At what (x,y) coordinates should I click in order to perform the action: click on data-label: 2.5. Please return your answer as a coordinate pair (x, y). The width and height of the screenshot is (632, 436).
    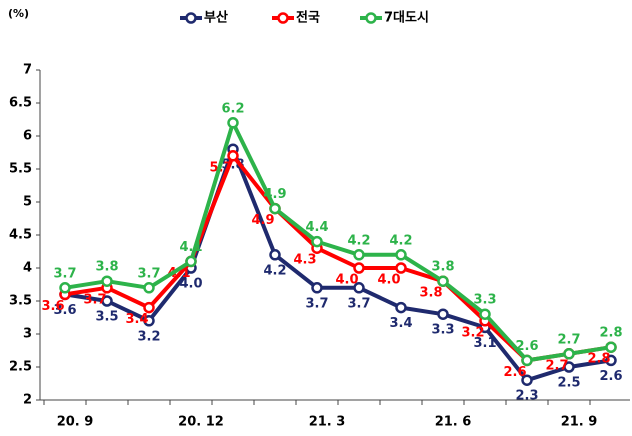
    Looking at the image, I should click on (568, 383).